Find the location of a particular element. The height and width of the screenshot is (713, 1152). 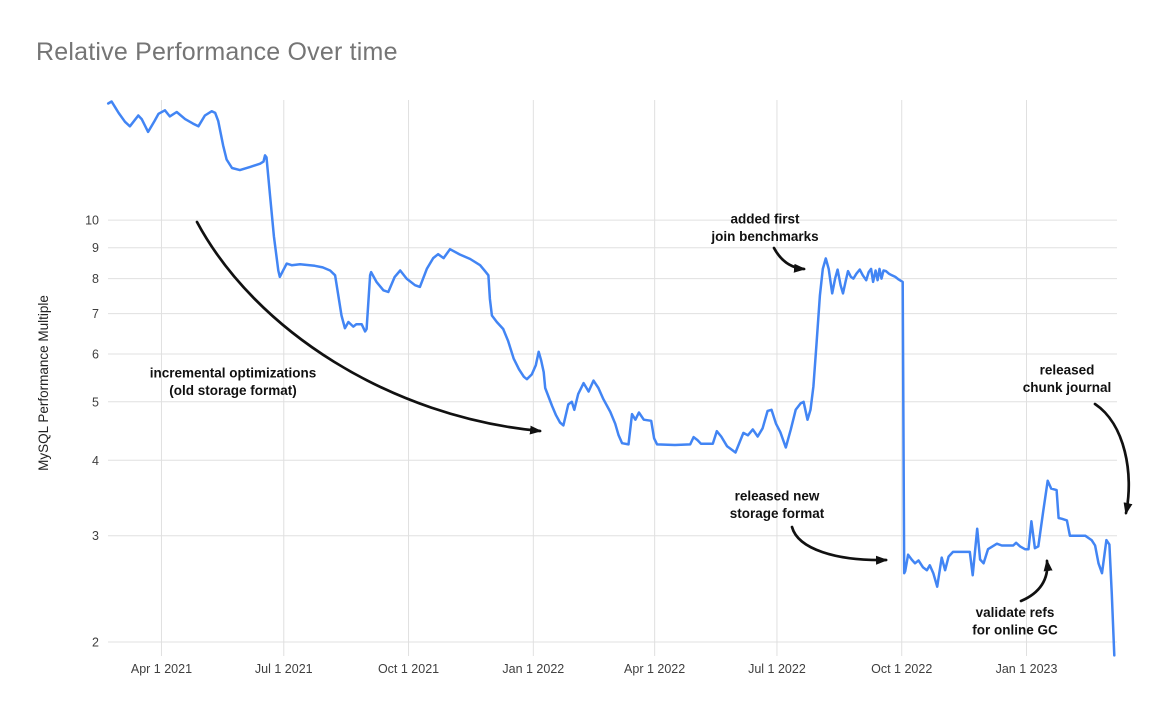

annotation-label-released-new-storage-format: released new storage format is located at coordinates (777, 505).